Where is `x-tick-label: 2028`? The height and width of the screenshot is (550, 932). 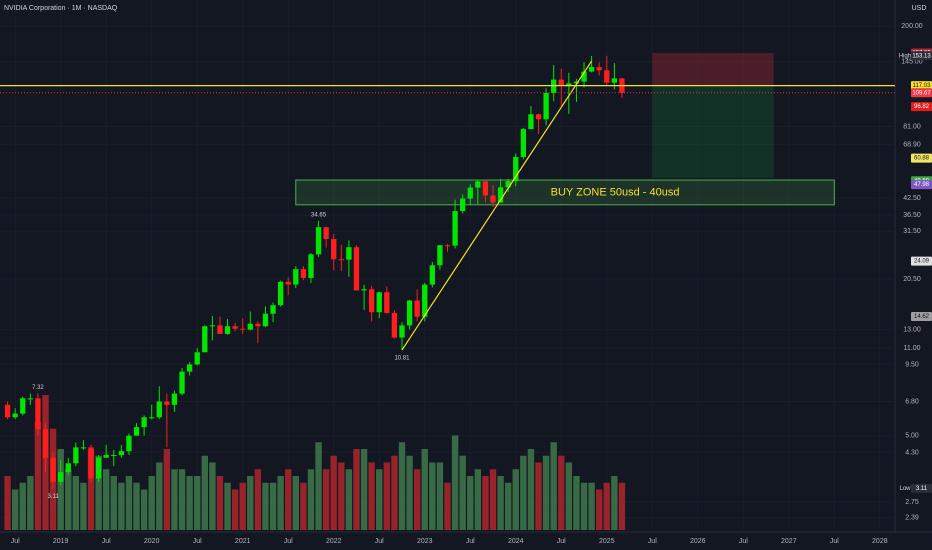
x-tick-label: 2028 is located at coordinates (880, 541).